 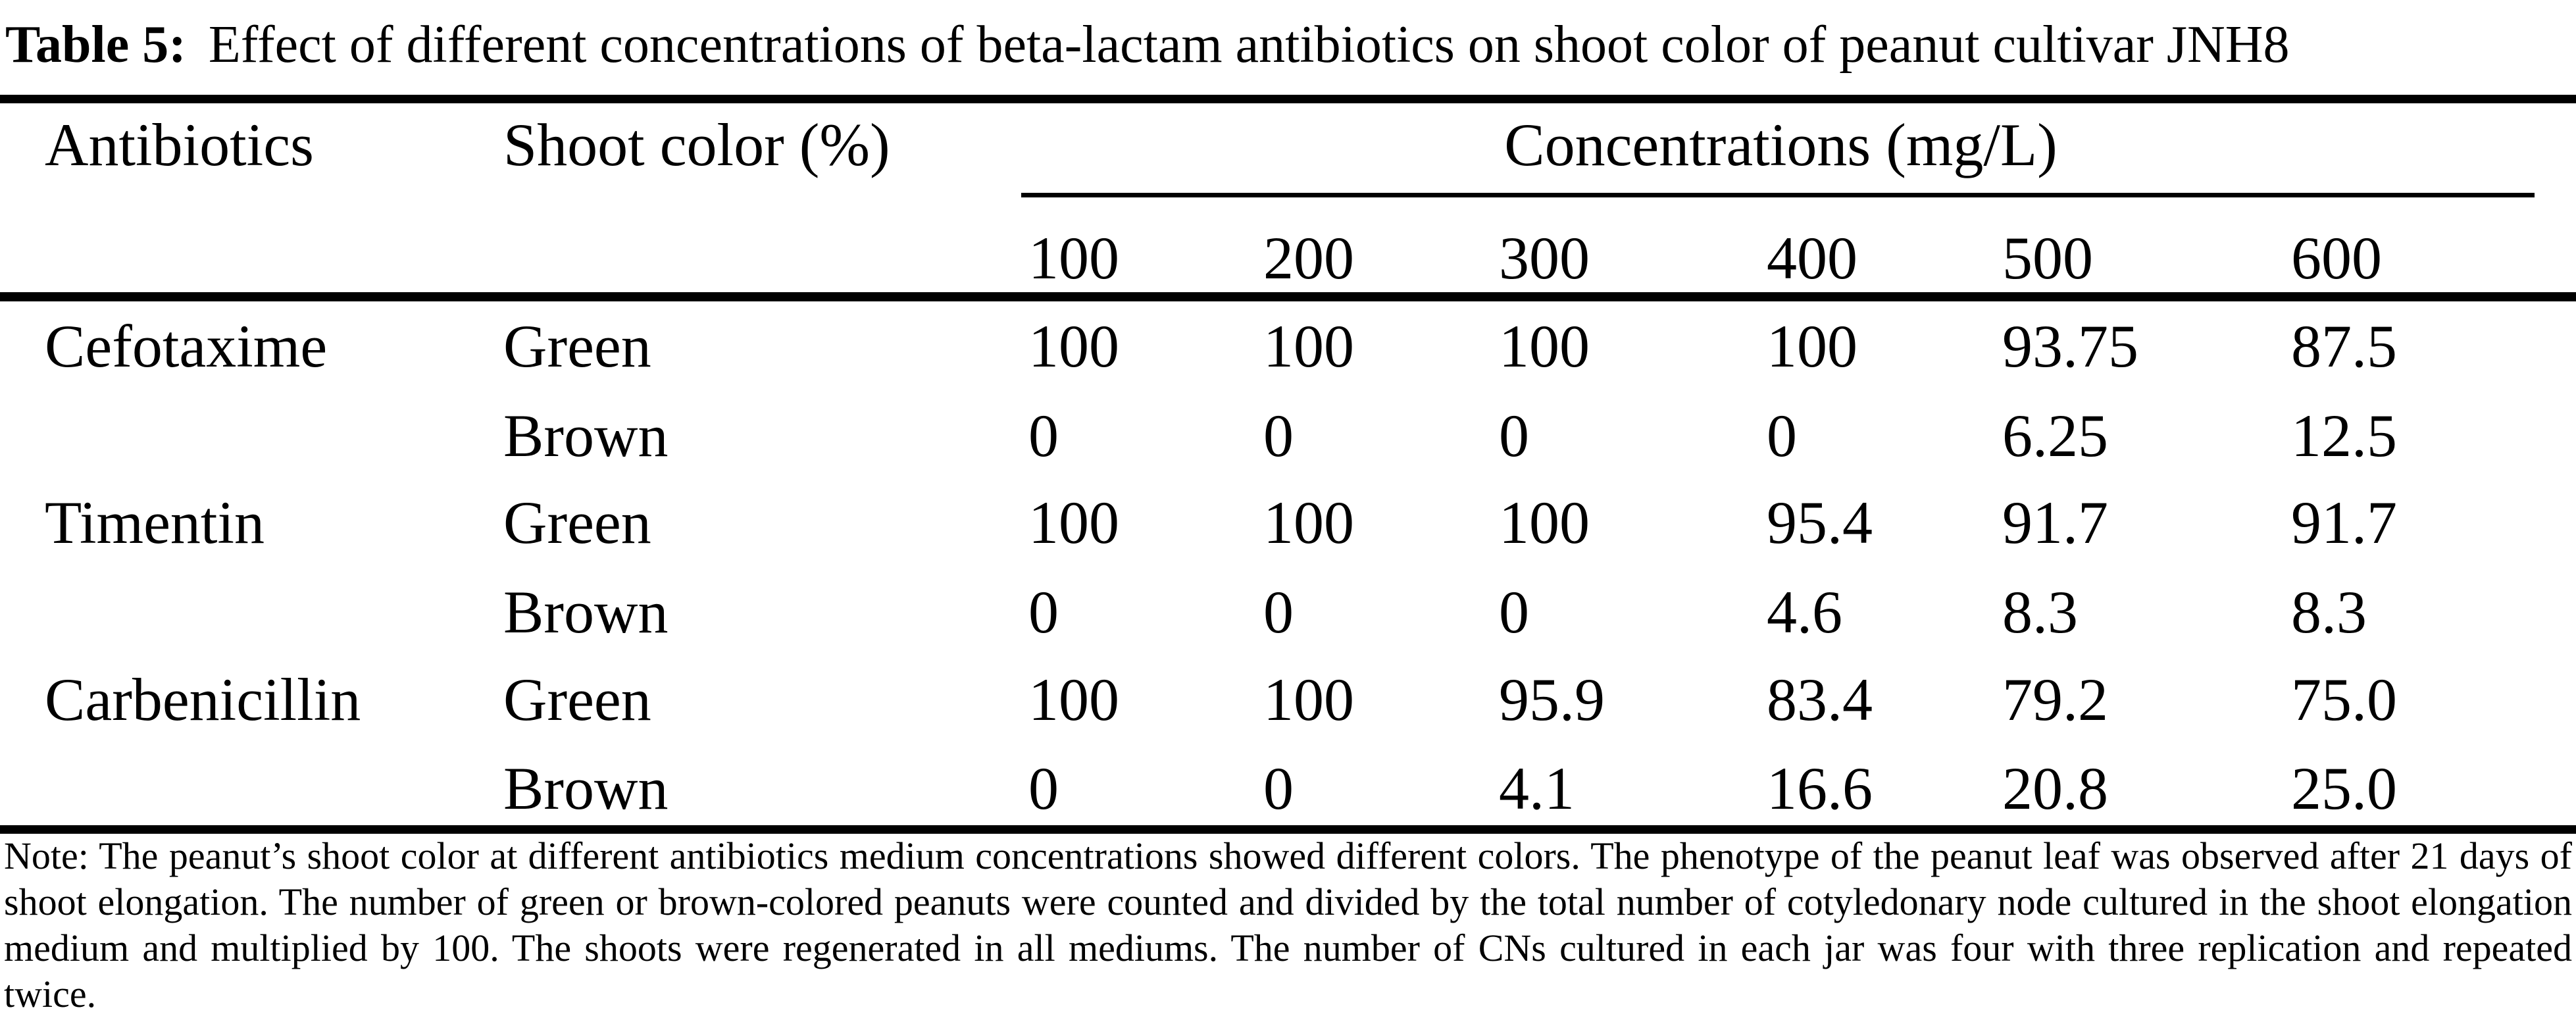 I want to click on value-cell: 87.5, so click(x=2344, y=346).